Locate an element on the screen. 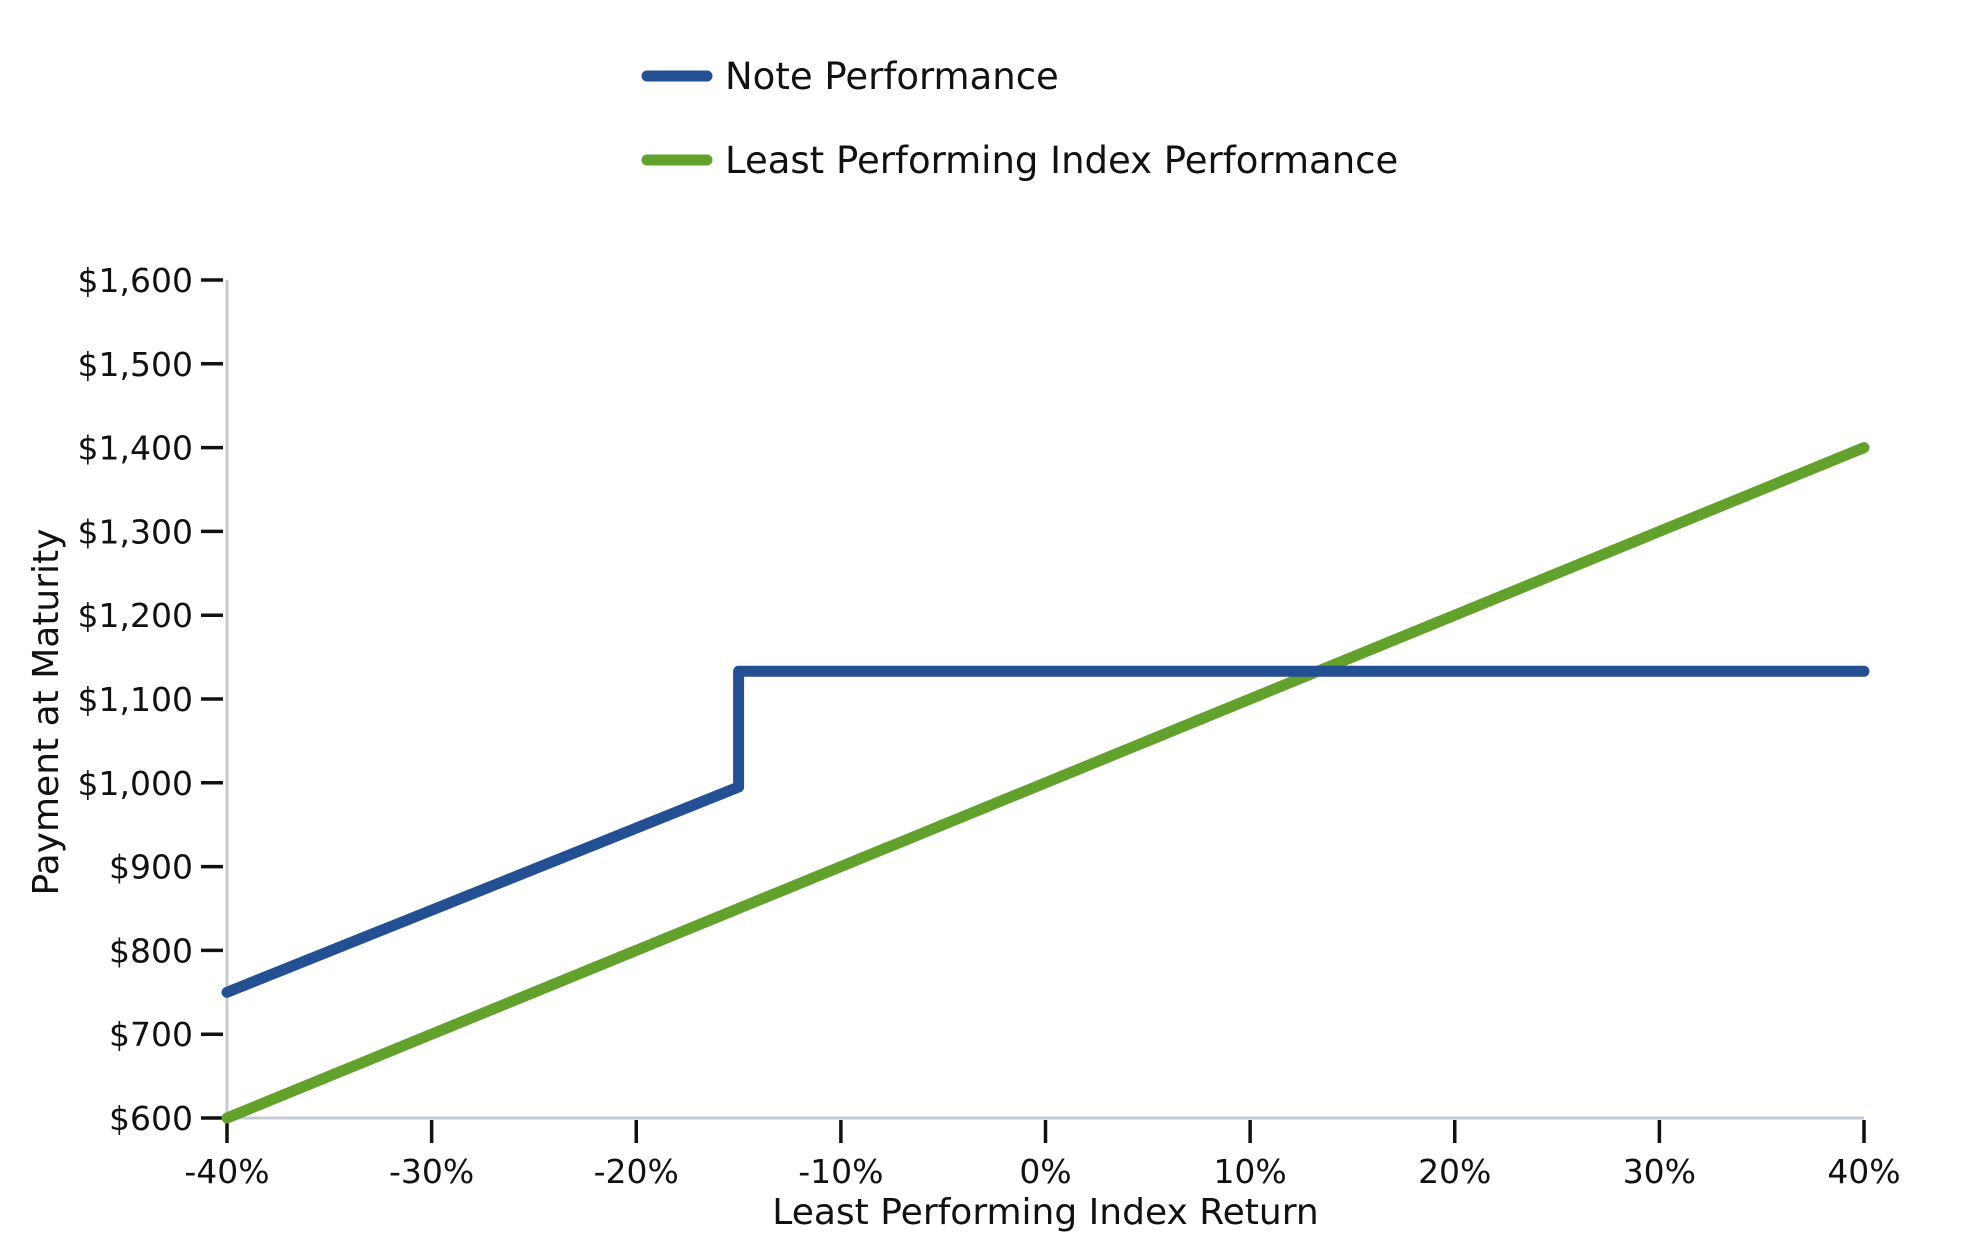 Image resolution: width=1979 pixels, height=1250 pixels. x-tick-label: -20% is located at coordinates (636, 1171).